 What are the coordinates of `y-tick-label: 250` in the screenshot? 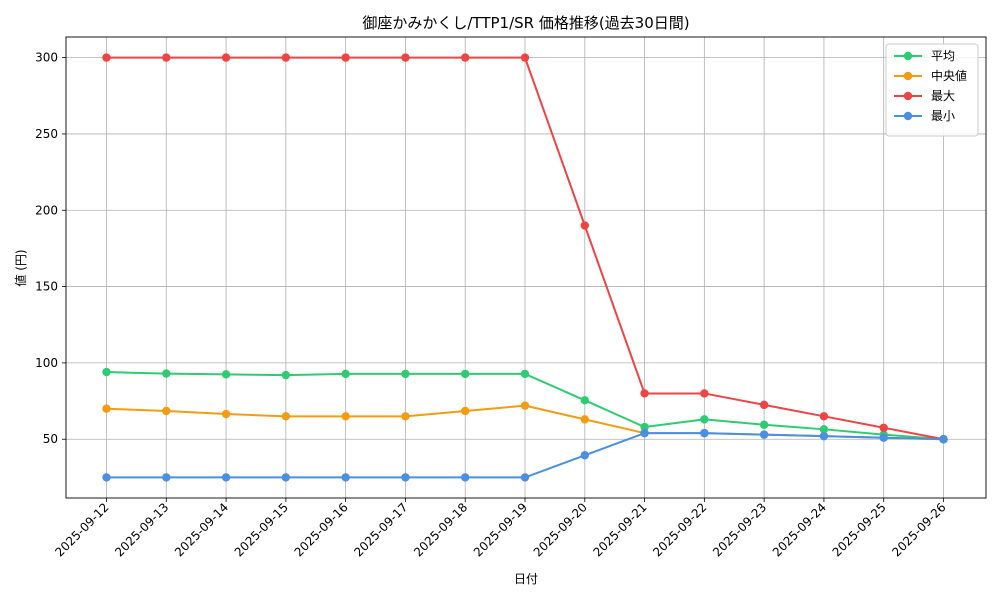 It's located at (46, 134).